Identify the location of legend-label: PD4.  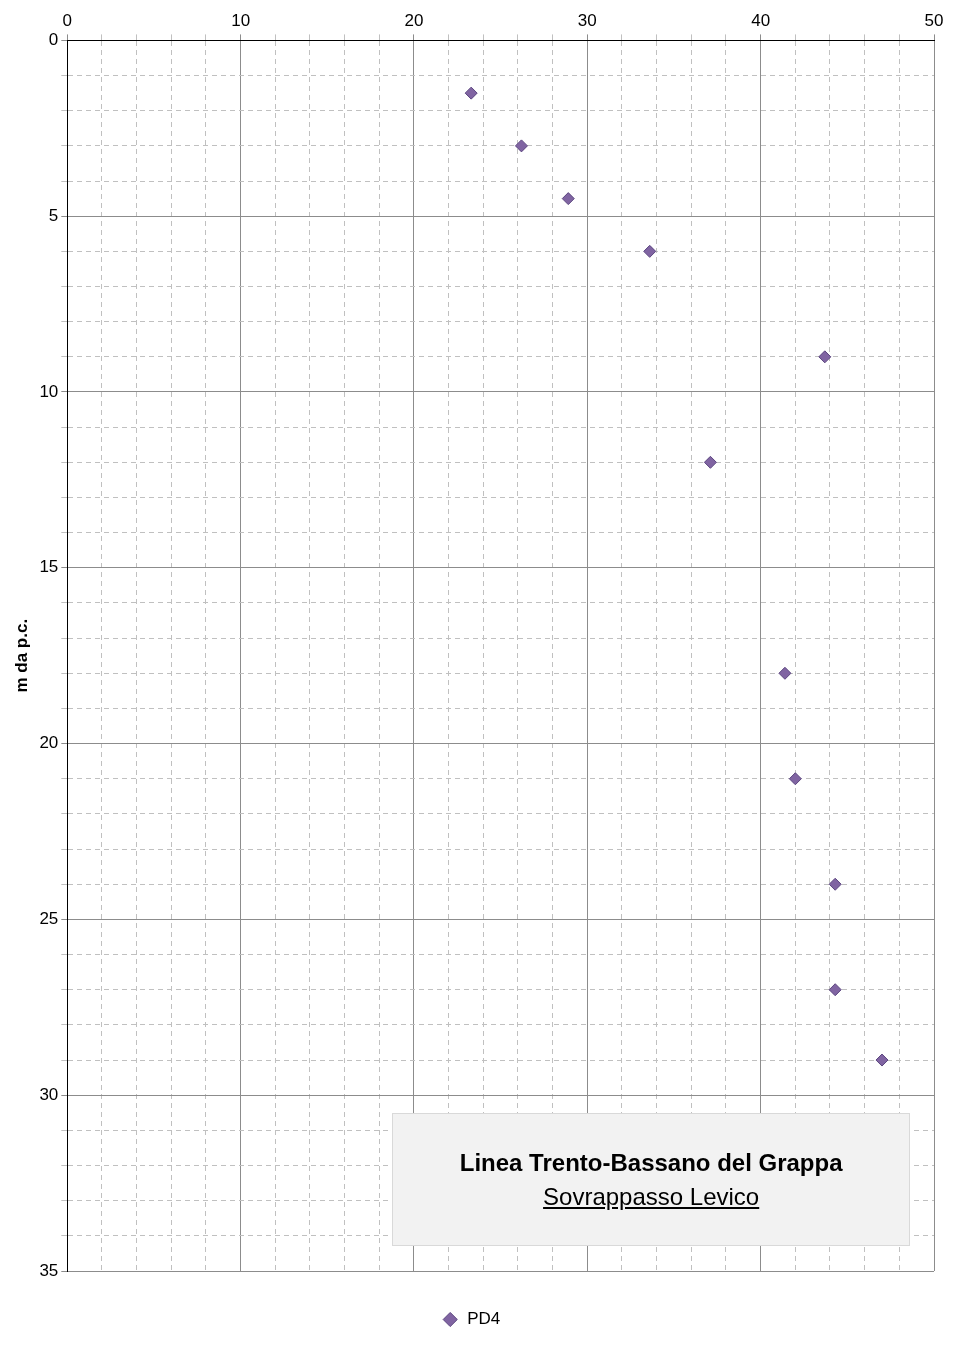
(484, 1319).